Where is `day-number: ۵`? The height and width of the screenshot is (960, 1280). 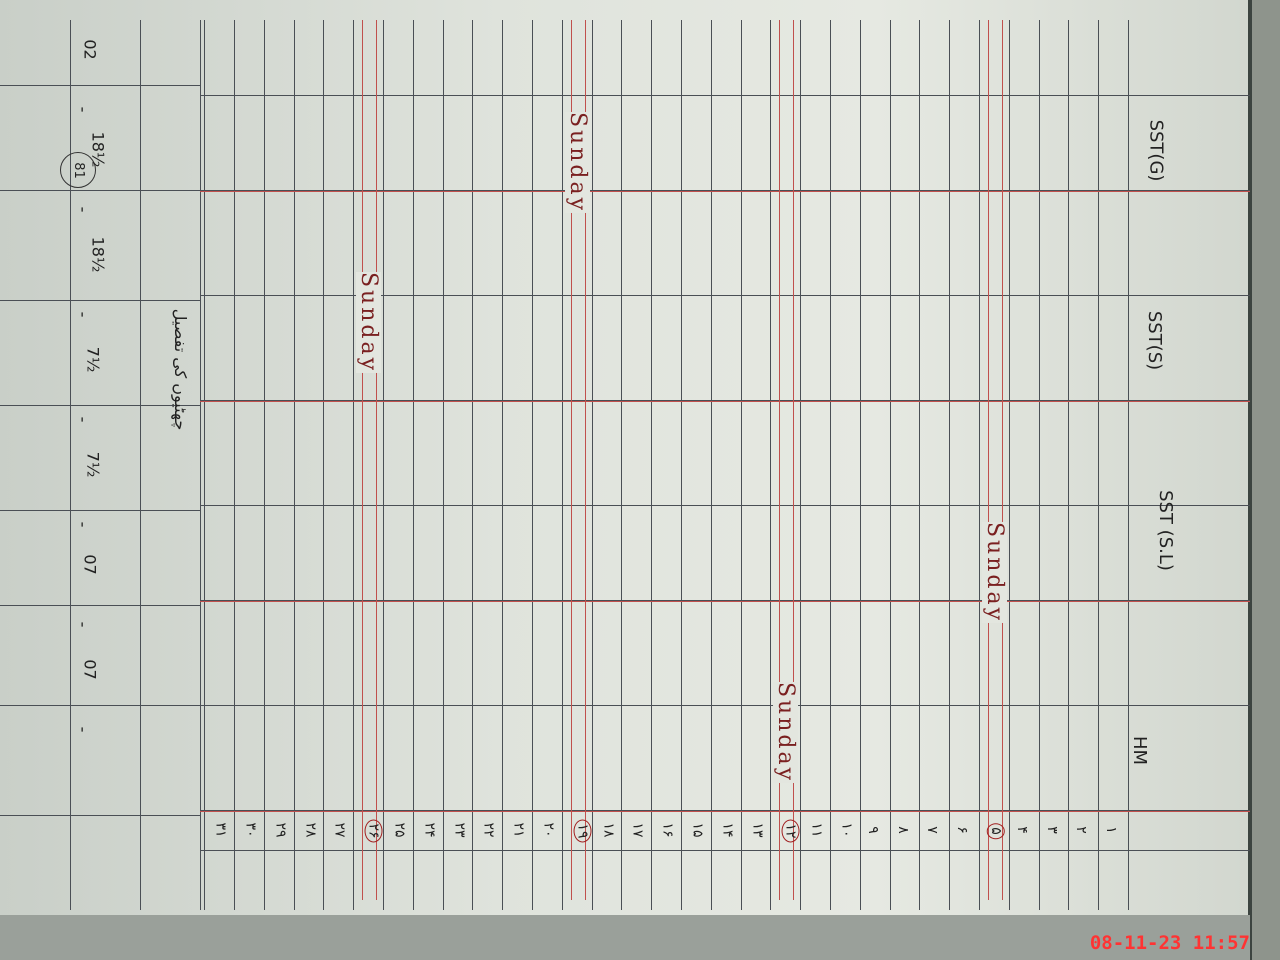
day-number: ۵ is located at coordinates (995, 831).